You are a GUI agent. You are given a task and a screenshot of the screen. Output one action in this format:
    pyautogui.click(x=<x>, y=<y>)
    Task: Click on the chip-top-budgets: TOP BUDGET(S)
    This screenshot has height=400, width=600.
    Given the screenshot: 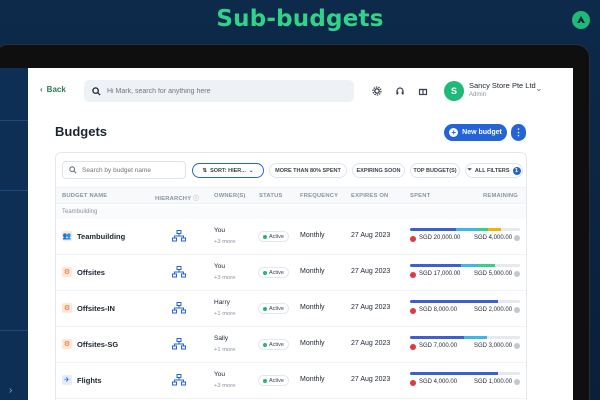 What is the action you would take?
    pyautogui.click(x=435, y=170)
    